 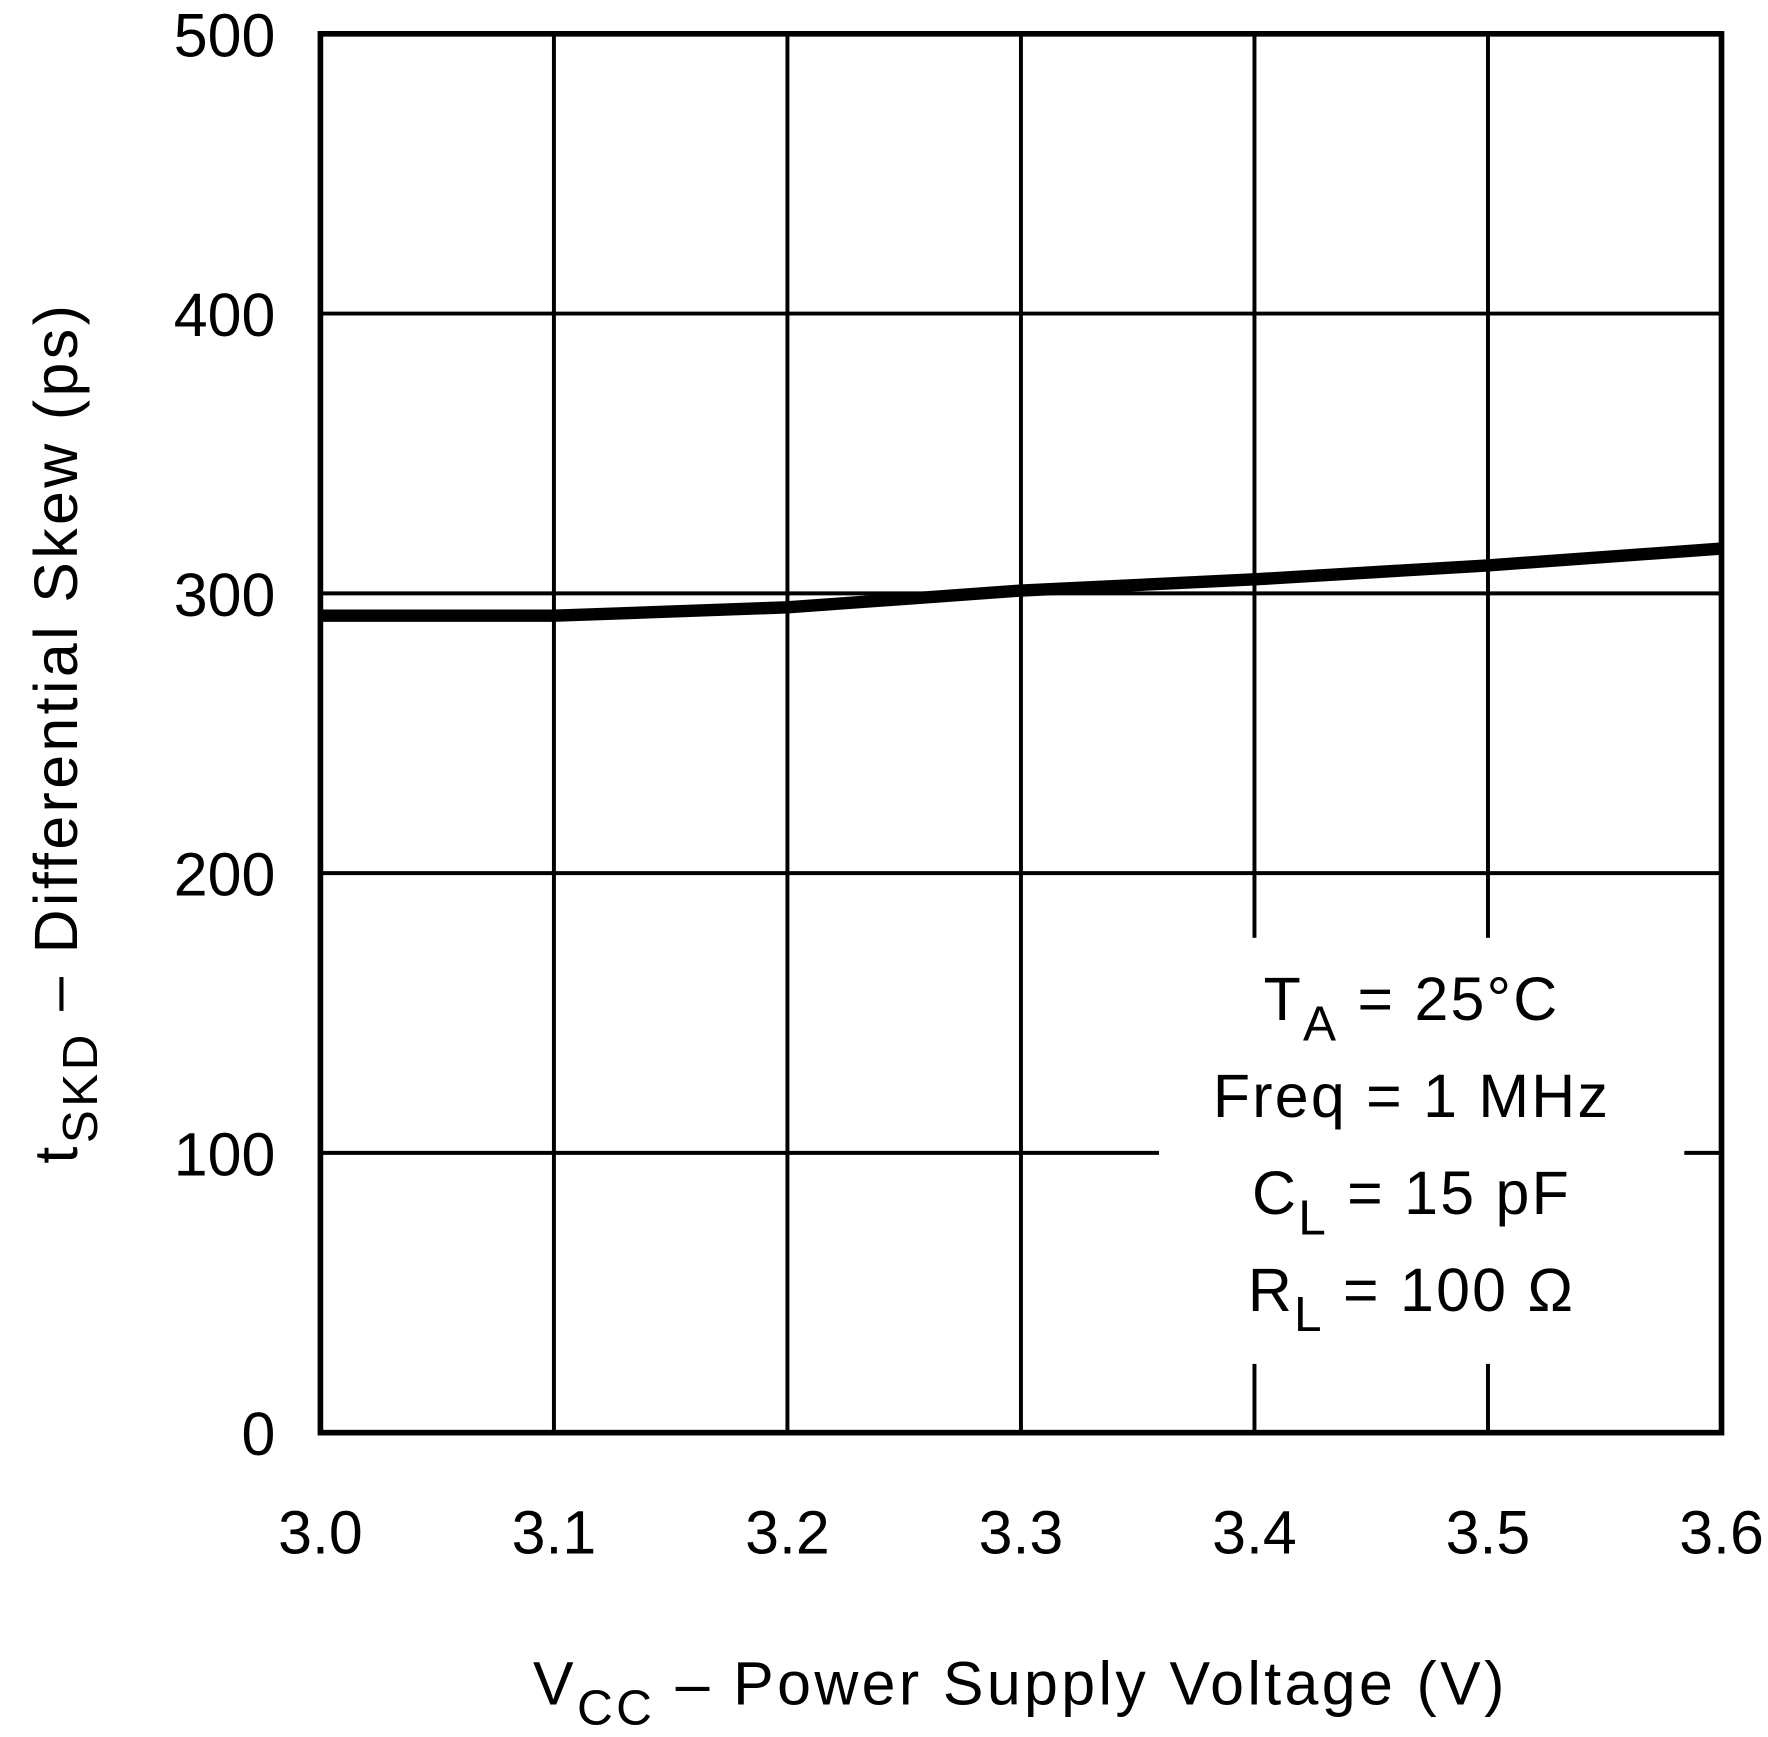 I want to click on label-subscript: SKD, so click(x=80, y=1087).